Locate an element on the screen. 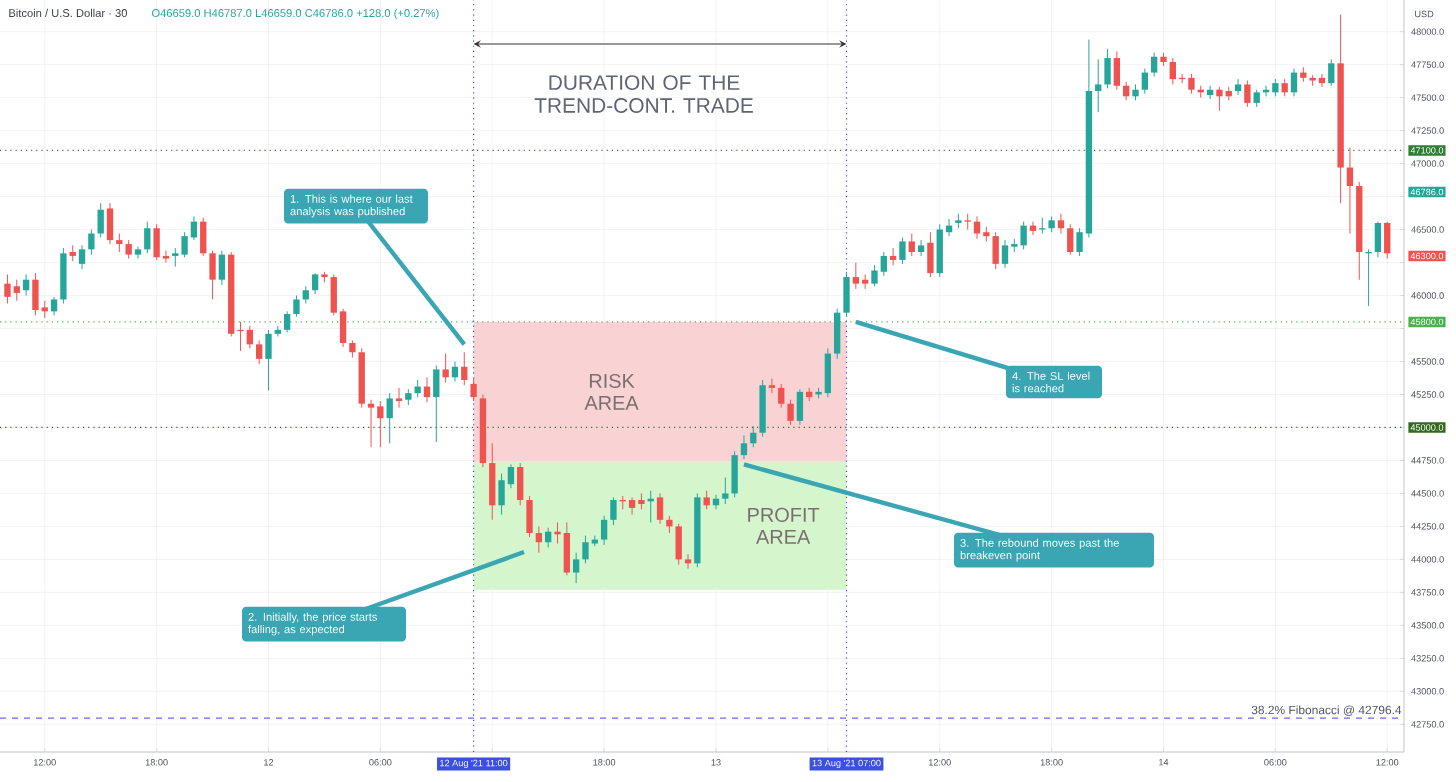 Image resolution: width=1456 pixels, height=782 pixels. annotation: DURATION OF THE TREND-CONT. TRADE is located at coordinates (643, 94).